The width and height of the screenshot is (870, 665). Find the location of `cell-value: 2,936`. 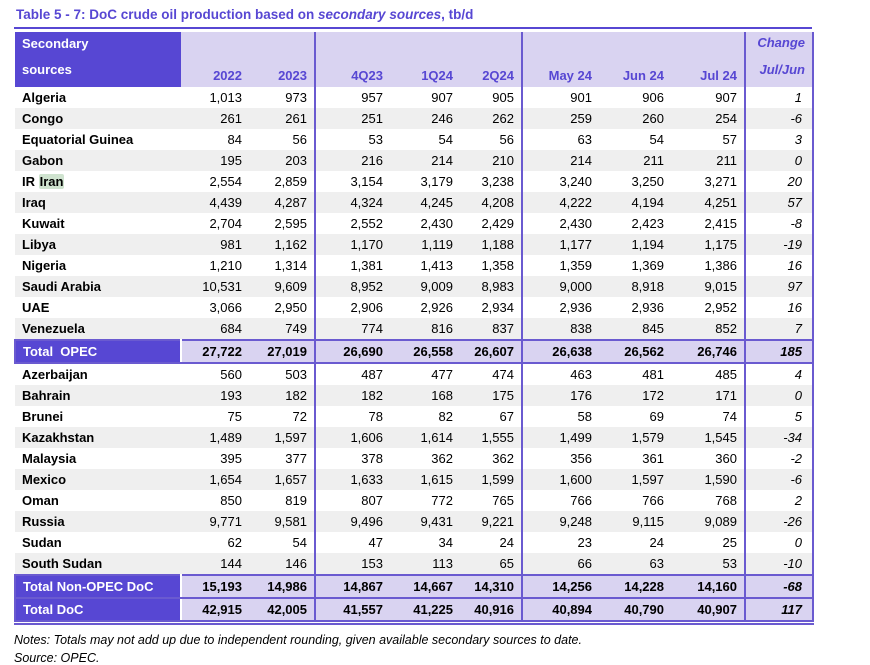

cell-value: 2,936 is located at coordinates (575, 307).